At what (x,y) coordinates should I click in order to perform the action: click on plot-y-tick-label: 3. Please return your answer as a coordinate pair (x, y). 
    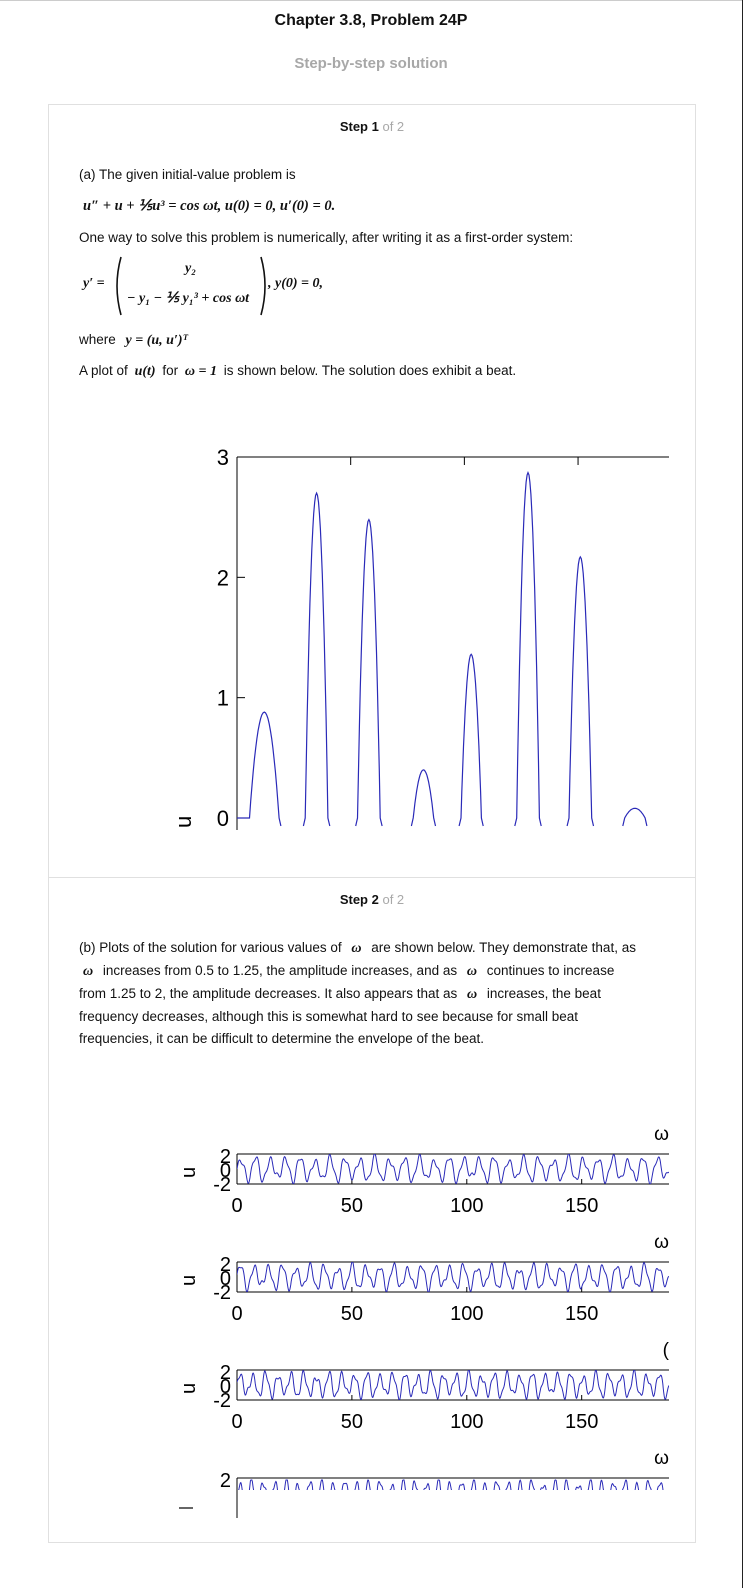
    Looking at the image, I should click on (223, 457).